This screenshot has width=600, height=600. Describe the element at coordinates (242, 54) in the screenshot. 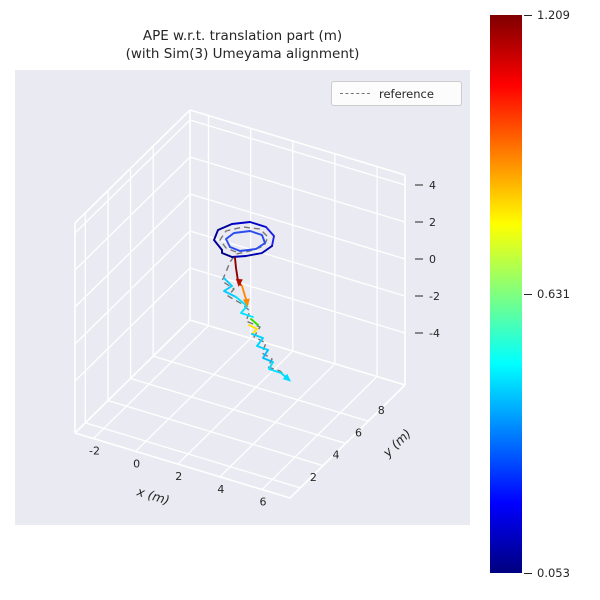

I see `figure-title-line-2: (with Sim(3) Umeyama alignment)` at that location.